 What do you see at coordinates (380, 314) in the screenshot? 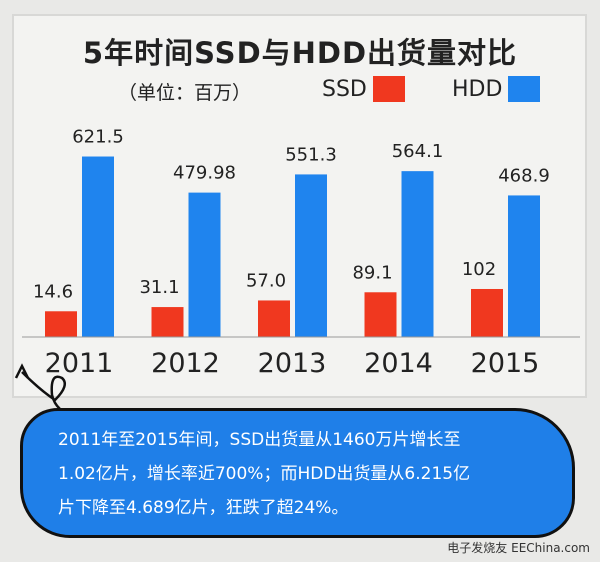
I see `bar-ssd-2014` at bounding box center [380, 314].